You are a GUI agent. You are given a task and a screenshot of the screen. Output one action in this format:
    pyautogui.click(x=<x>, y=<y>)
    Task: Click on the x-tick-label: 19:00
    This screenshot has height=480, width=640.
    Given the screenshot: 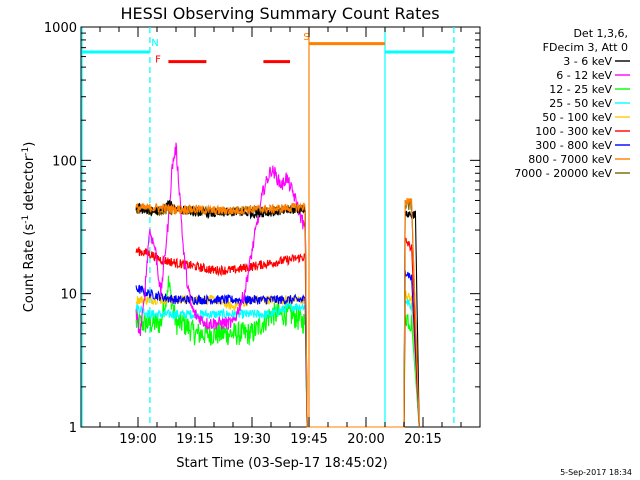 What is the action you would take?
    pyautogui.click(x=137, y=439)
    